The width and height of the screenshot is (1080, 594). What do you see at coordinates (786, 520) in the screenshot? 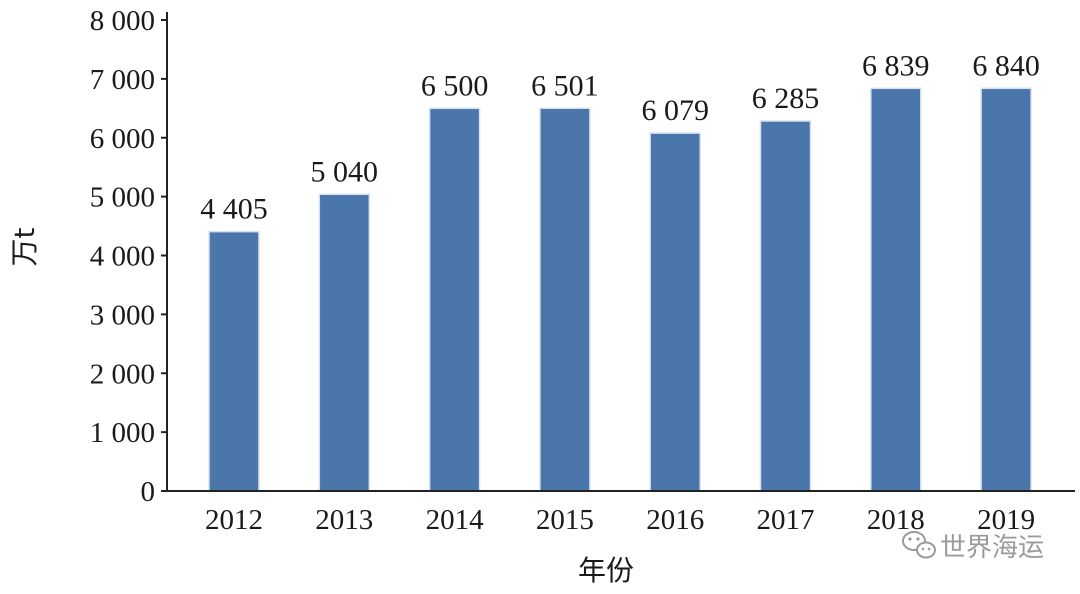
I see `x-tick-label-2017: 2017` at bounding box center [786, 520].